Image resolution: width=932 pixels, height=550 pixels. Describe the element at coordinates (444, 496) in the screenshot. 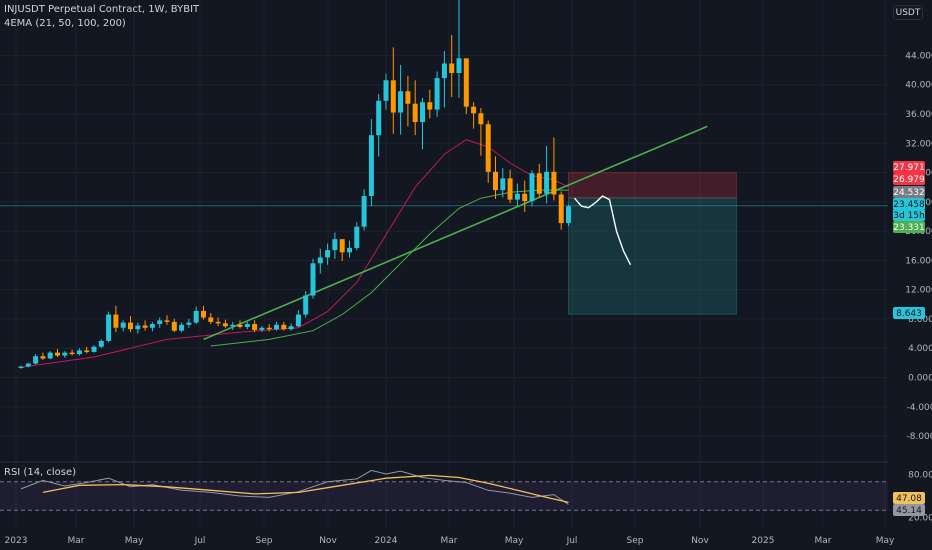

I see `rsi-band` at that location.